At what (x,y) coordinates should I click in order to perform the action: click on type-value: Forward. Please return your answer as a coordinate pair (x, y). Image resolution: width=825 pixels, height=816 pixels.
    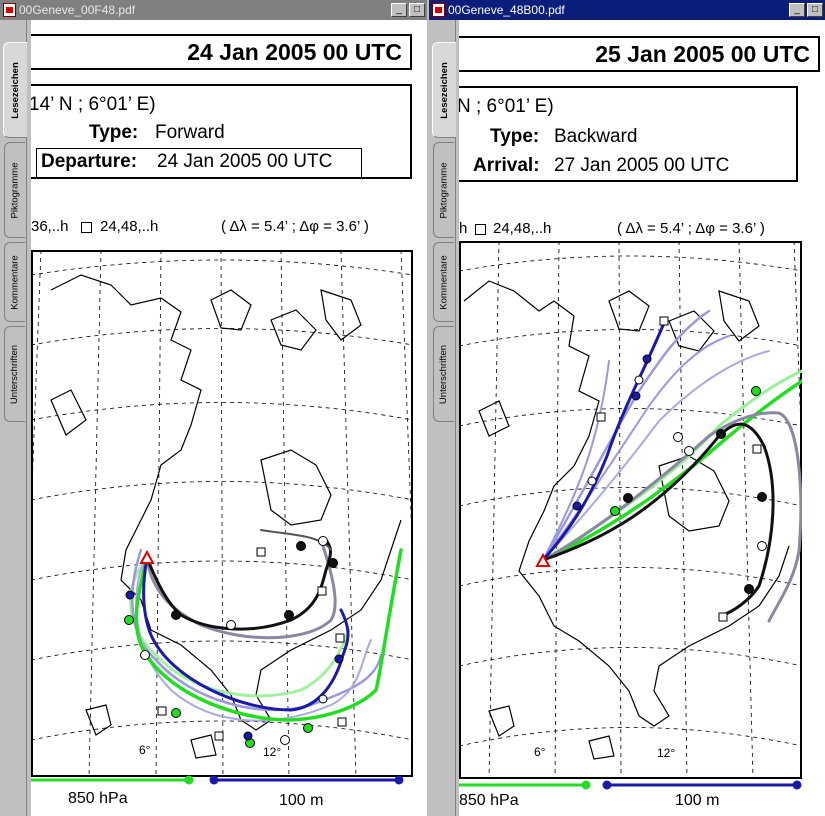
    Looking at the image, I should click on (190, 132).